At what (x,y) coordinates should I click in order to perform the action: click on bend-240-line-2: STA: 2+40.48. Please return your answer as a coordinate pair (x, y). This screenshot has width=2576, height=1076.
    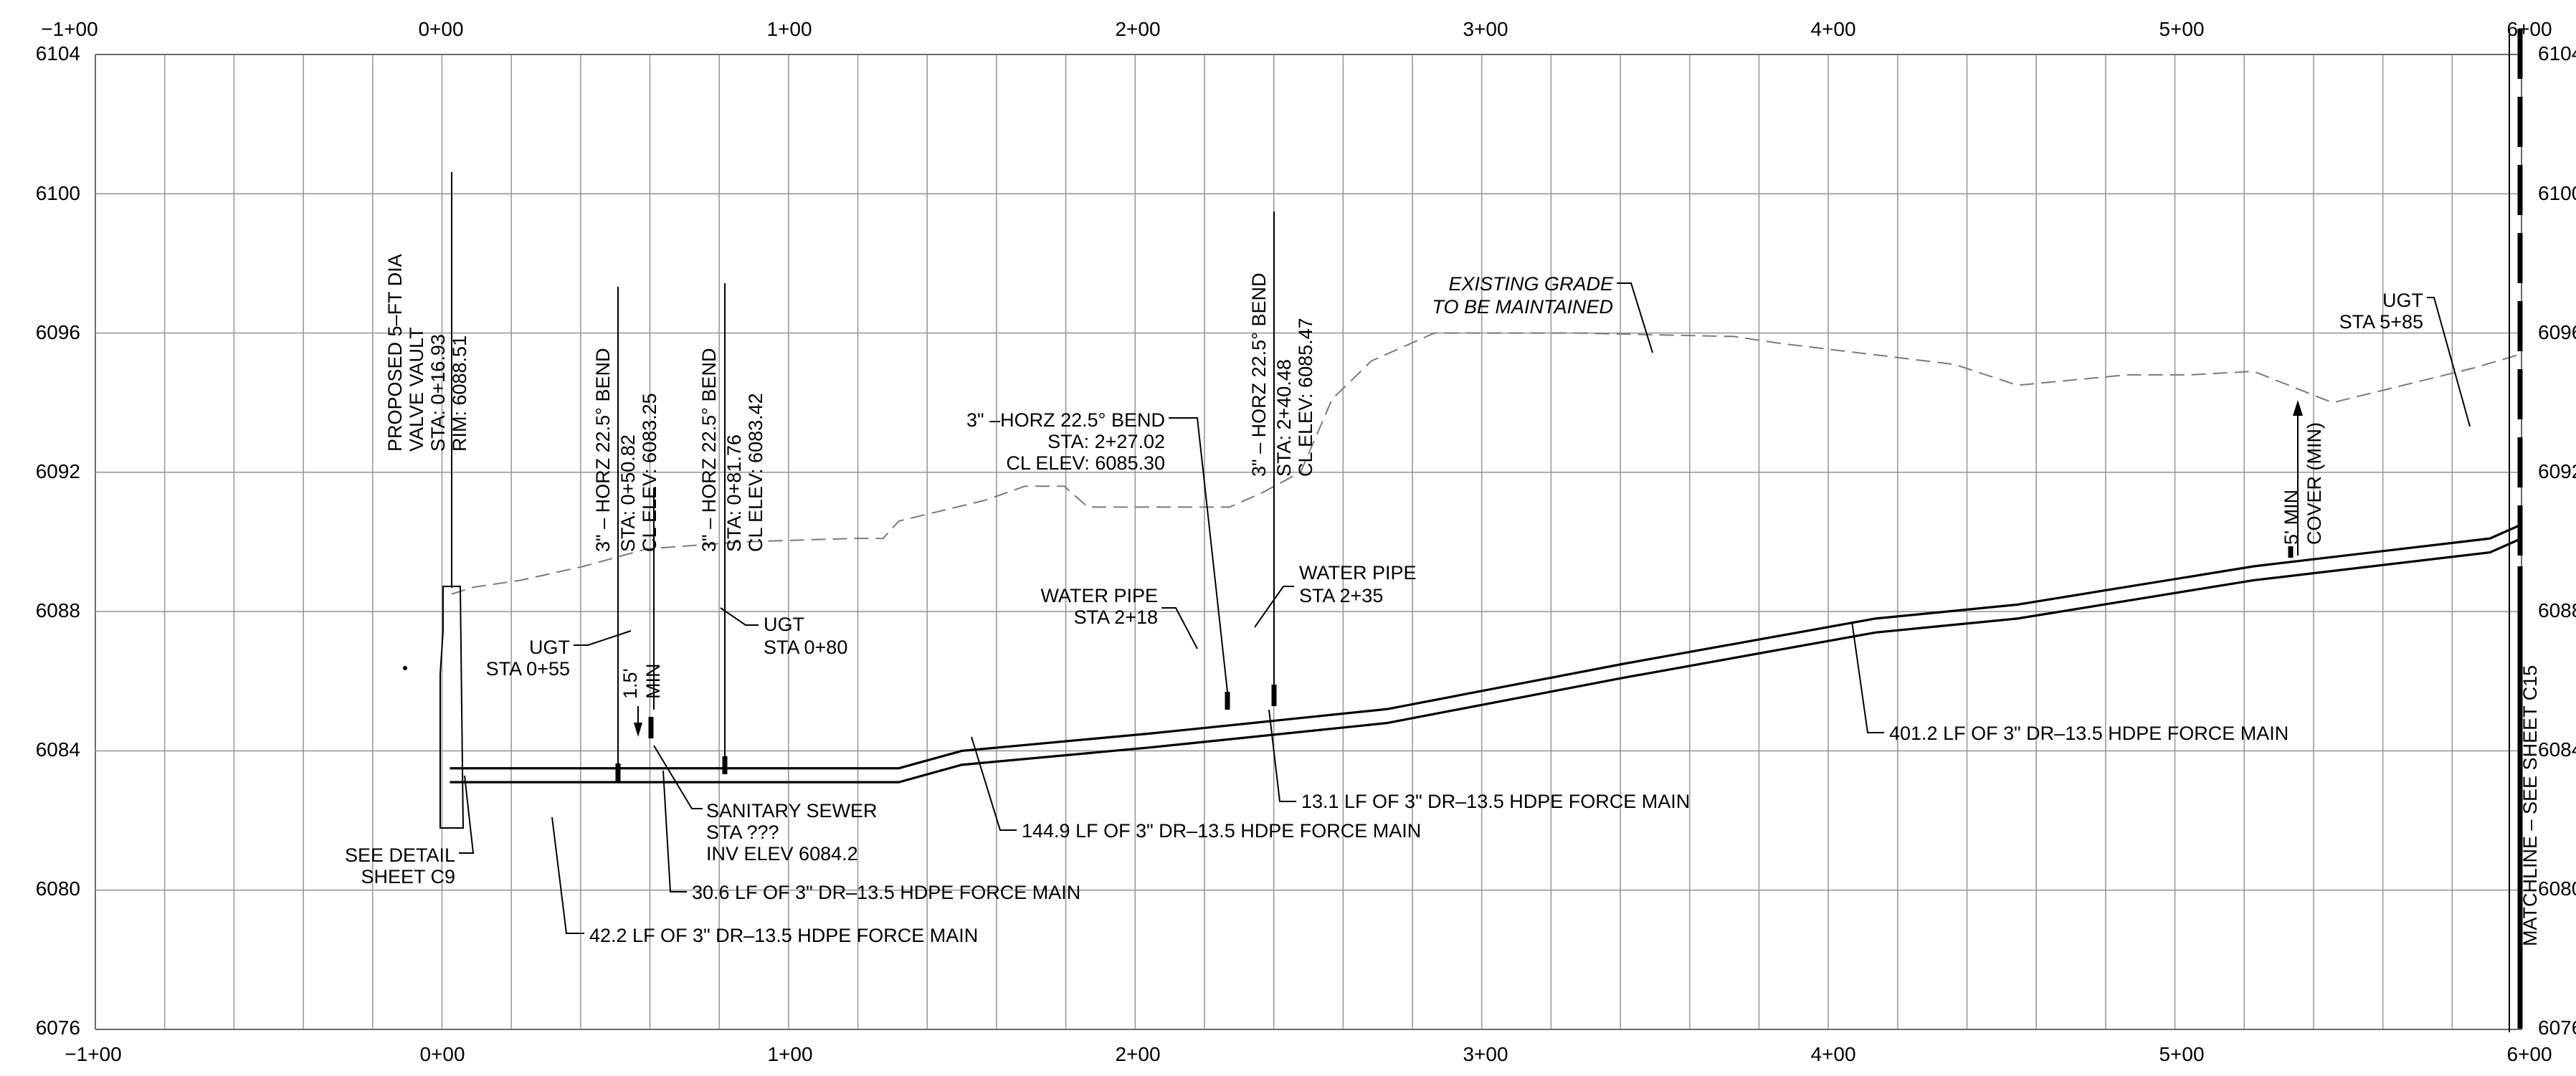
    Looking at the image, I should click on (1284, 418).